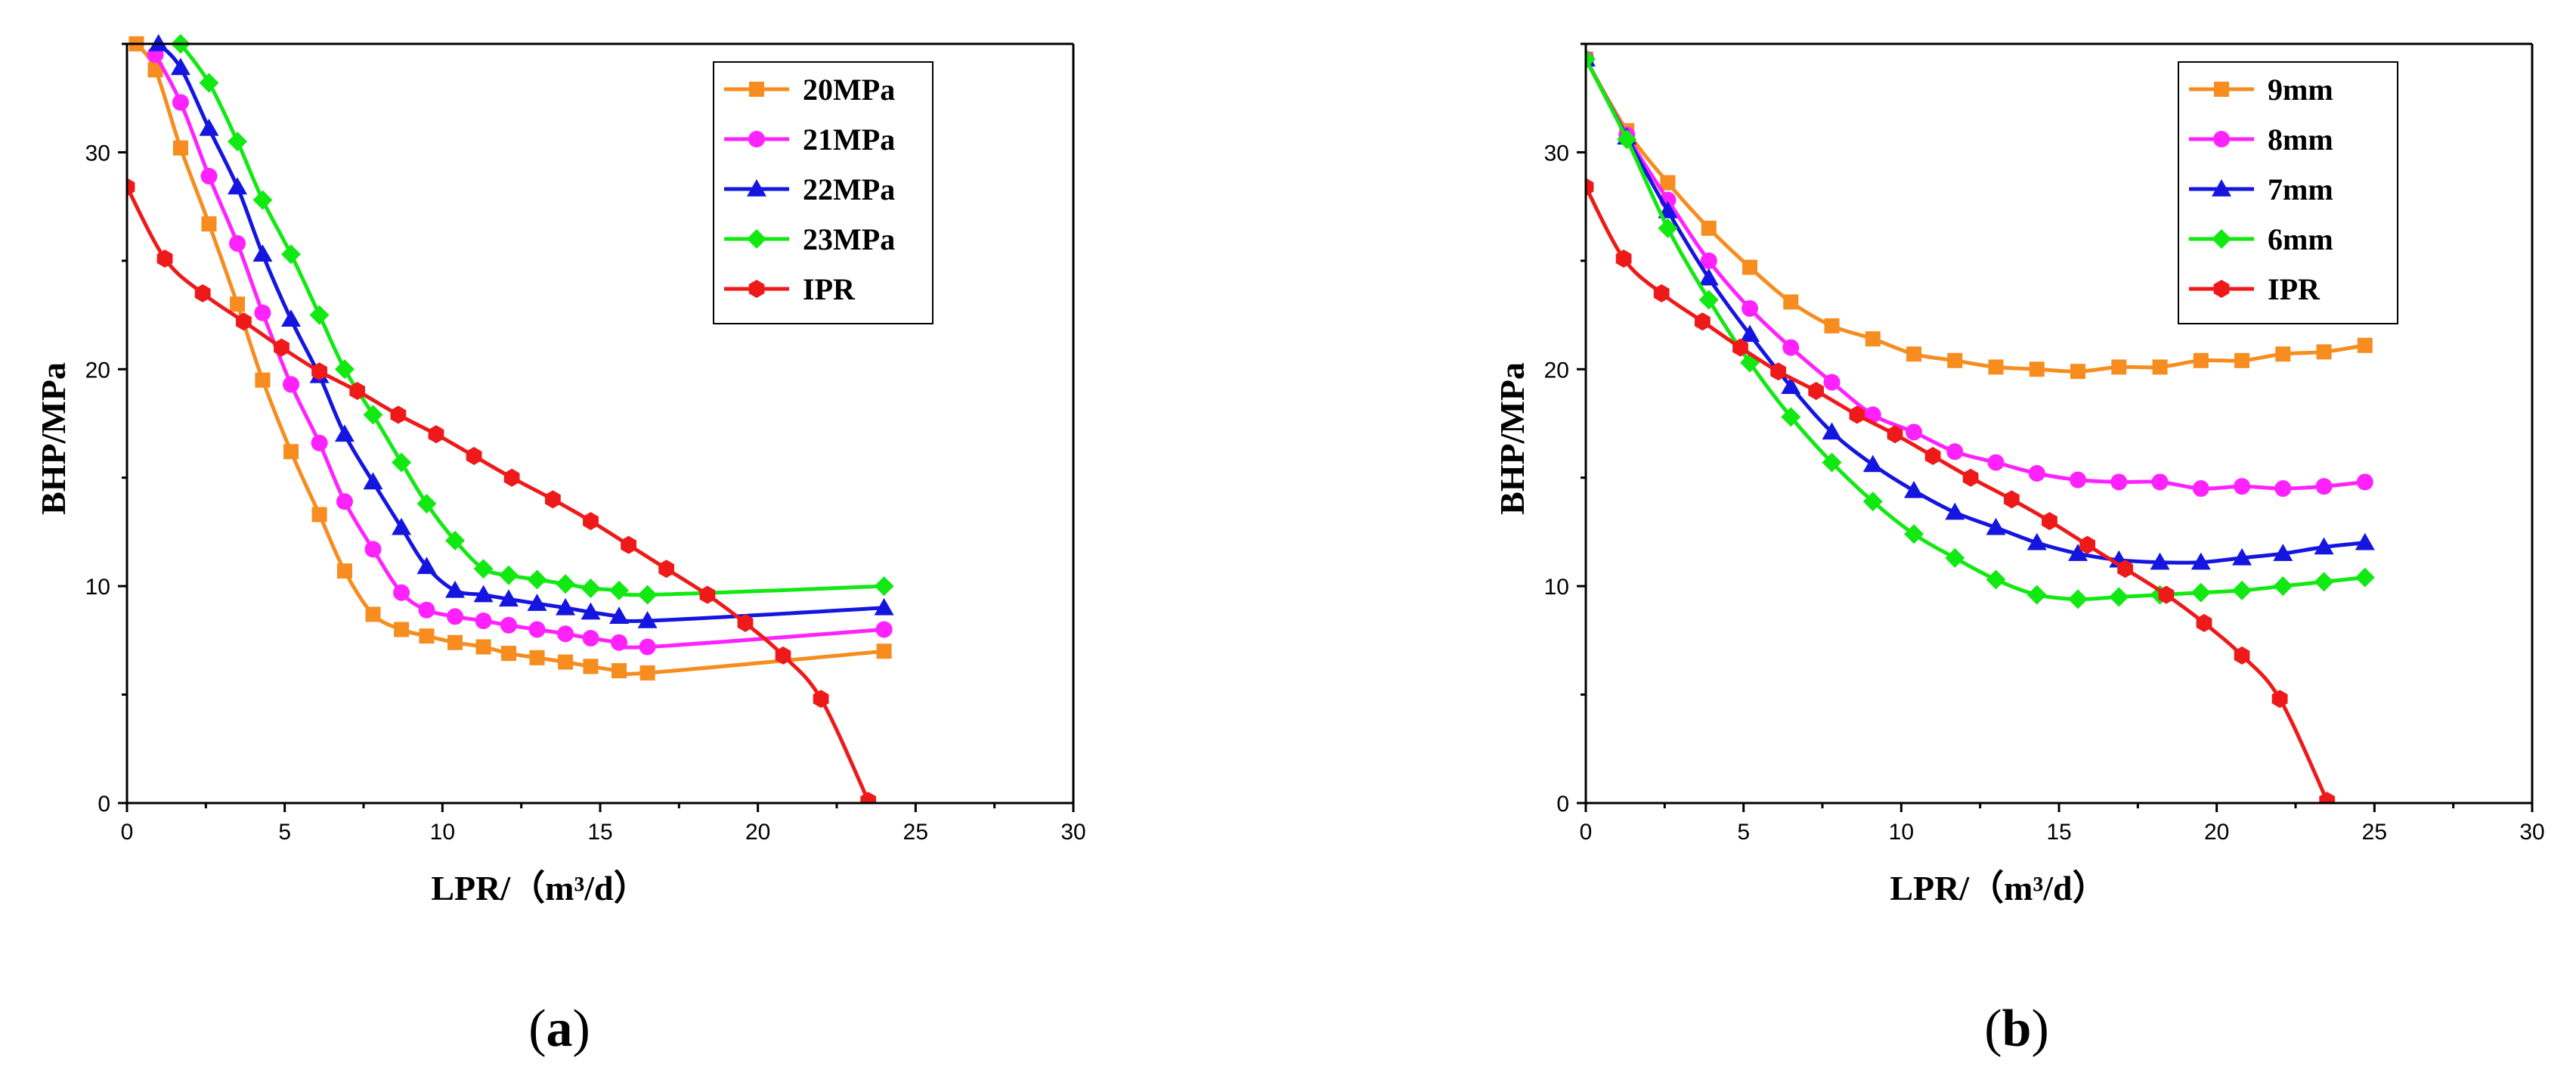  Describe the element at coordinates (2221, 139) in the screenshot. I see `legend-marker-8mm` at that location.